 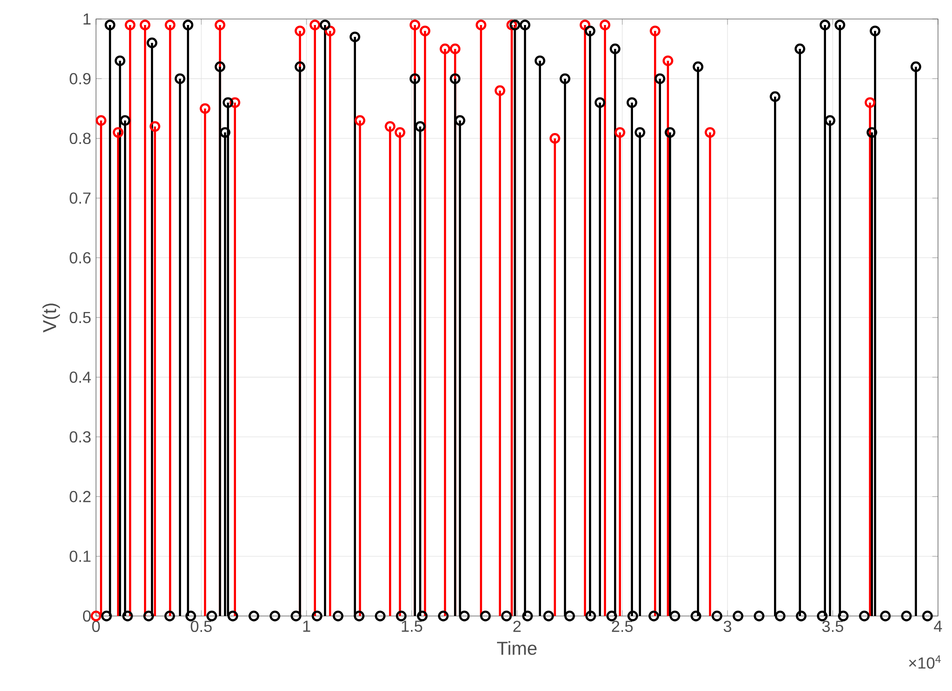 What do you see at coordinates (80, 556) in the screenshot?
I see `y-tick-label: 0.1` at bounding box center [80, 556].